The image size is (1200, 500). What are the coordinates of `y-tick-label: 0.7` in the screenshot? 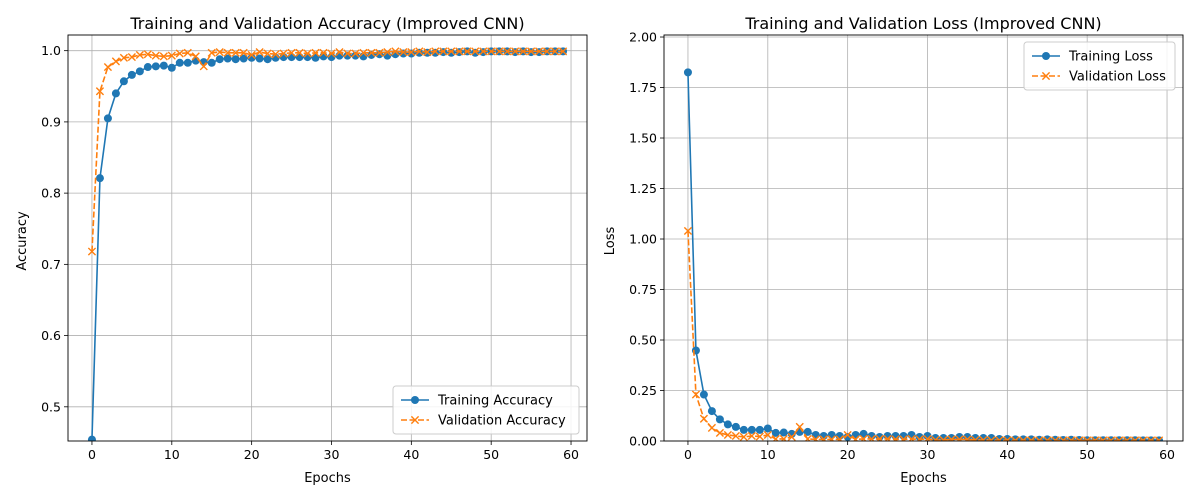 It's located at (51, 264).